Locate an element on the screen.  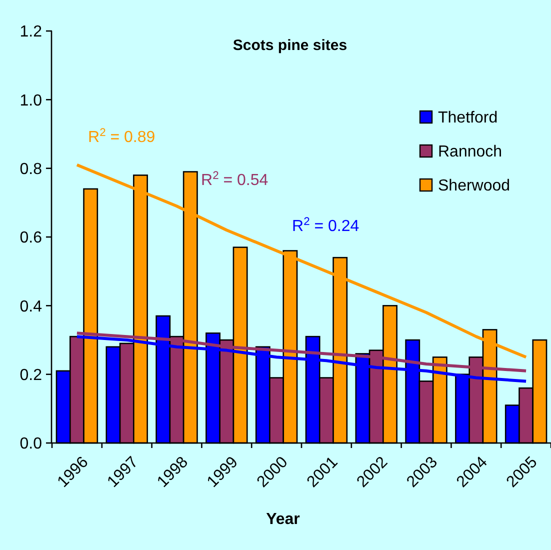
annotation: R$^{2}$ = 0.89 is located at coordinates (122, 136).